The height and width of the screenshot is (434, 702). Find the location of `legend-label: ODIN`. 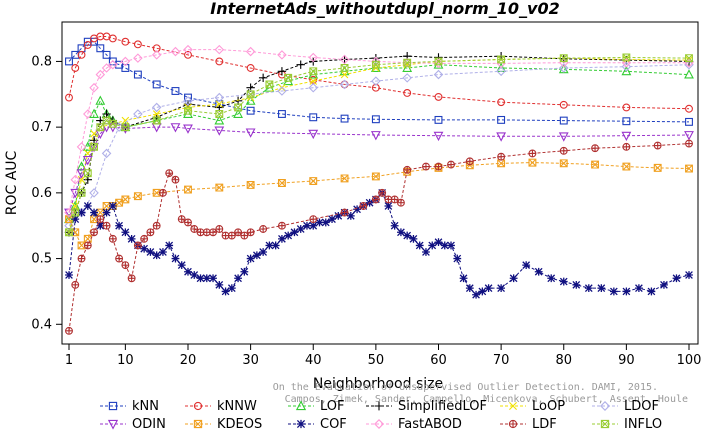

legend-label: ODIN is located at coordinates (149, 424).